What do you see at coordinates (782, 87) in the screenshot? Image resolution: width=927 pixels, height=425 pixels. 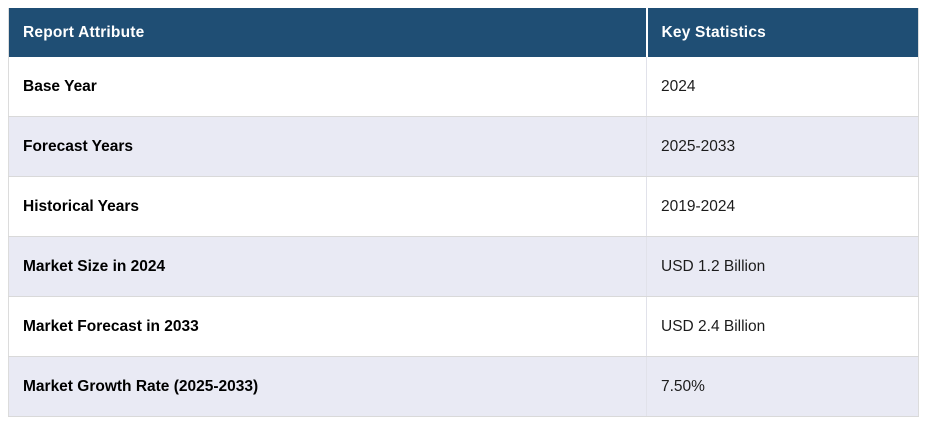 I see `value-cell: 2024` at bounding box center [782, 87].